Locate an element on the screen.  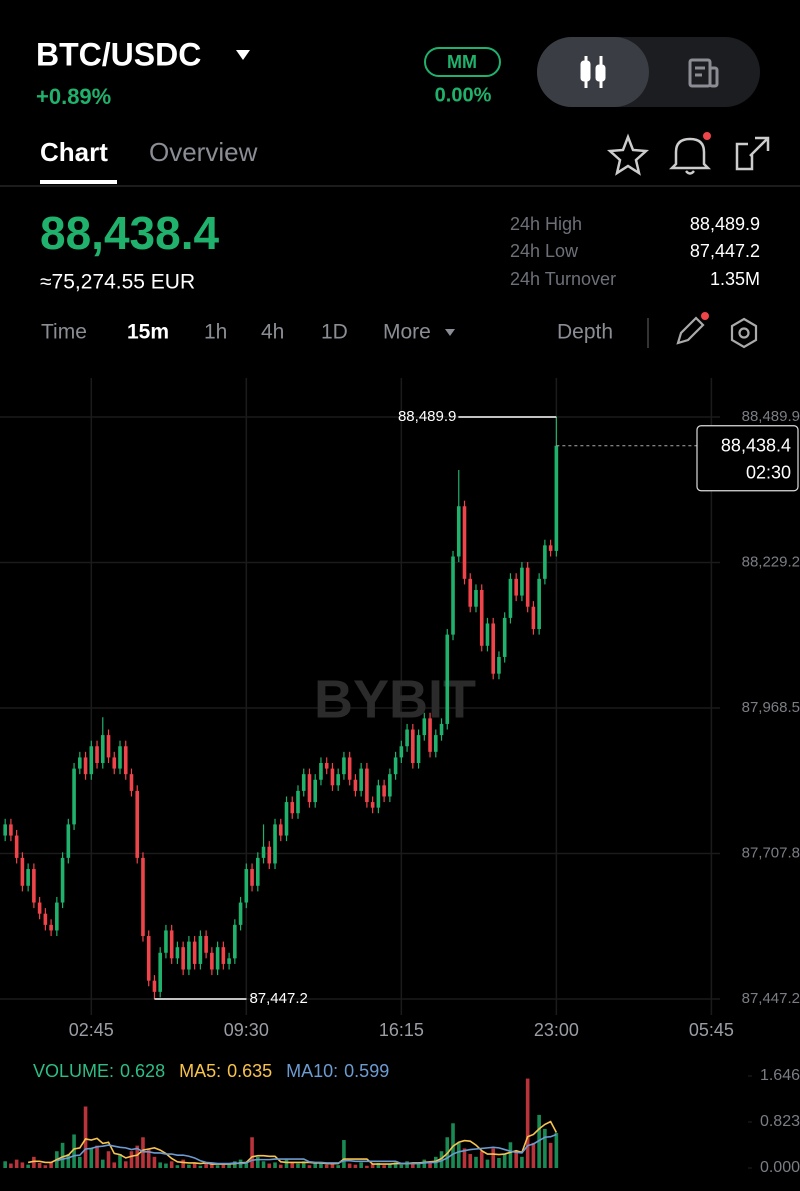
draw-icon is located at coordinates (690, 330).